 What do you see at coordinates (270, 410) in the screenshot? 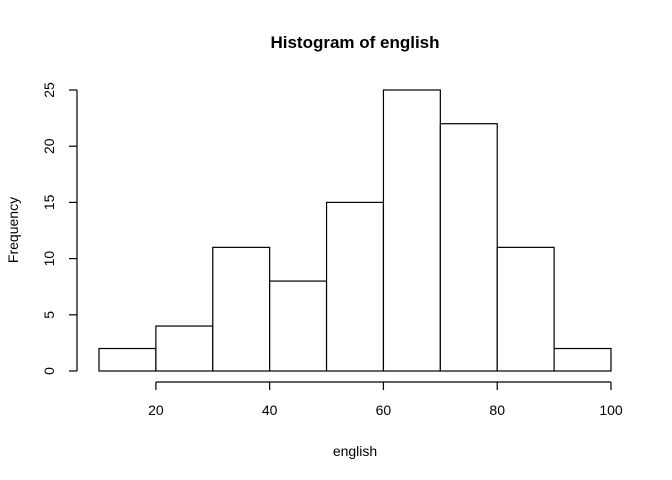
I see `x-tick-label-40: 40` at bounding box center [270, 410].